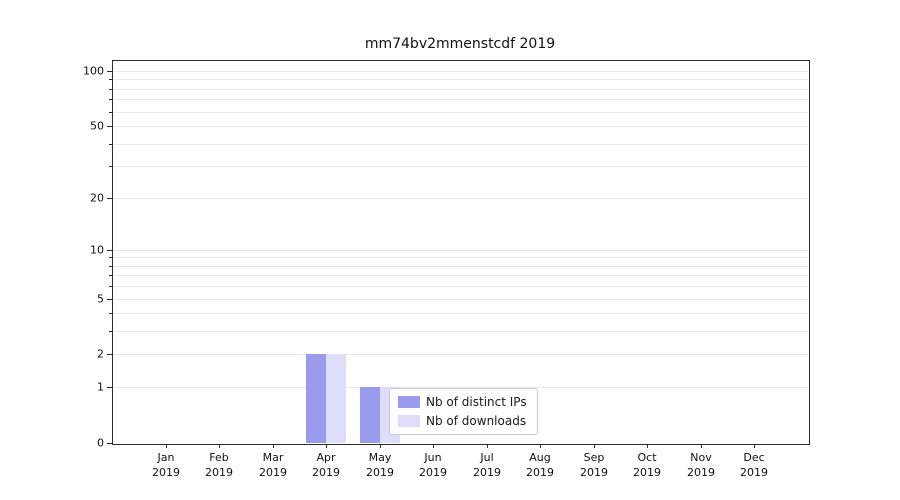 The width and height of the screenshot is (900, 500). I want to click on chart-title: mm74bv2mmenstcdf 2019, so click(460, 44).